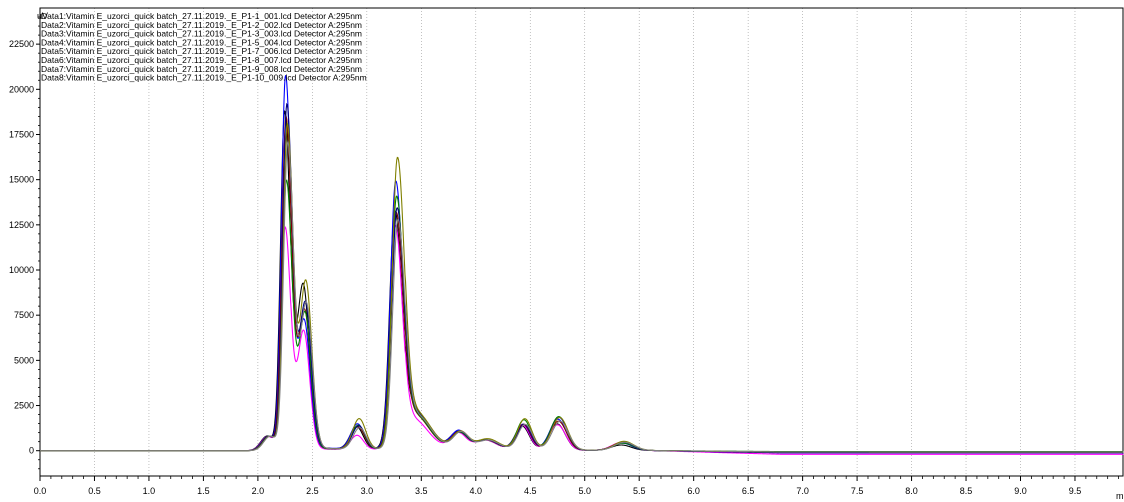 The height and width of the screenshot is (502, 1124). What do you see at coordinates (21, 180) in the screenshot?
I see `y-tick-label: 15000` at bounding box center [21, 180].